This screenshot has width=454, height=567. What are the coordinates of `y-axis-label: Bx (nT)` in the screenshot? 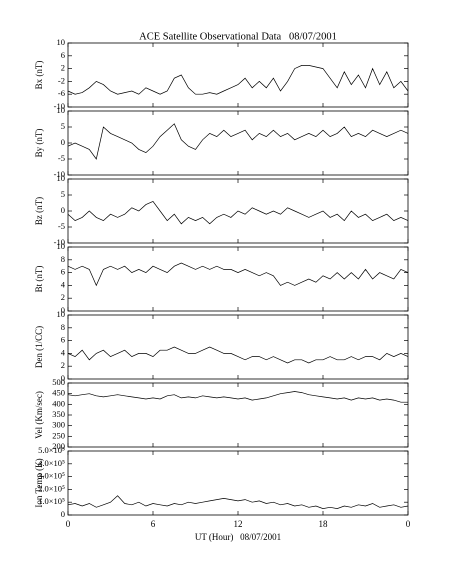 It's located at (39, 75).